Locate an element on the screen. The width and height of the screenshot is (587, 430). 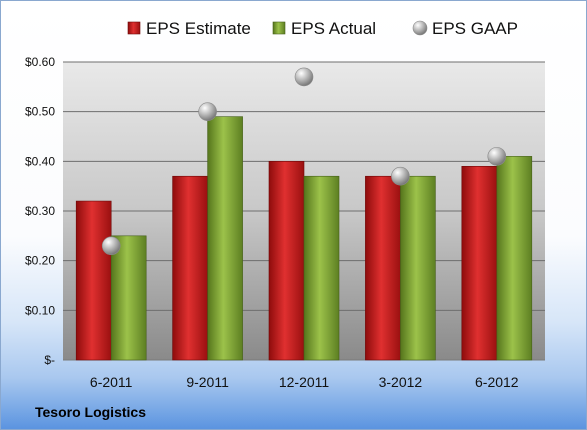
legend: EPS Estimate EPS Actual EPS GAAP is located at coordinates (322, 28).